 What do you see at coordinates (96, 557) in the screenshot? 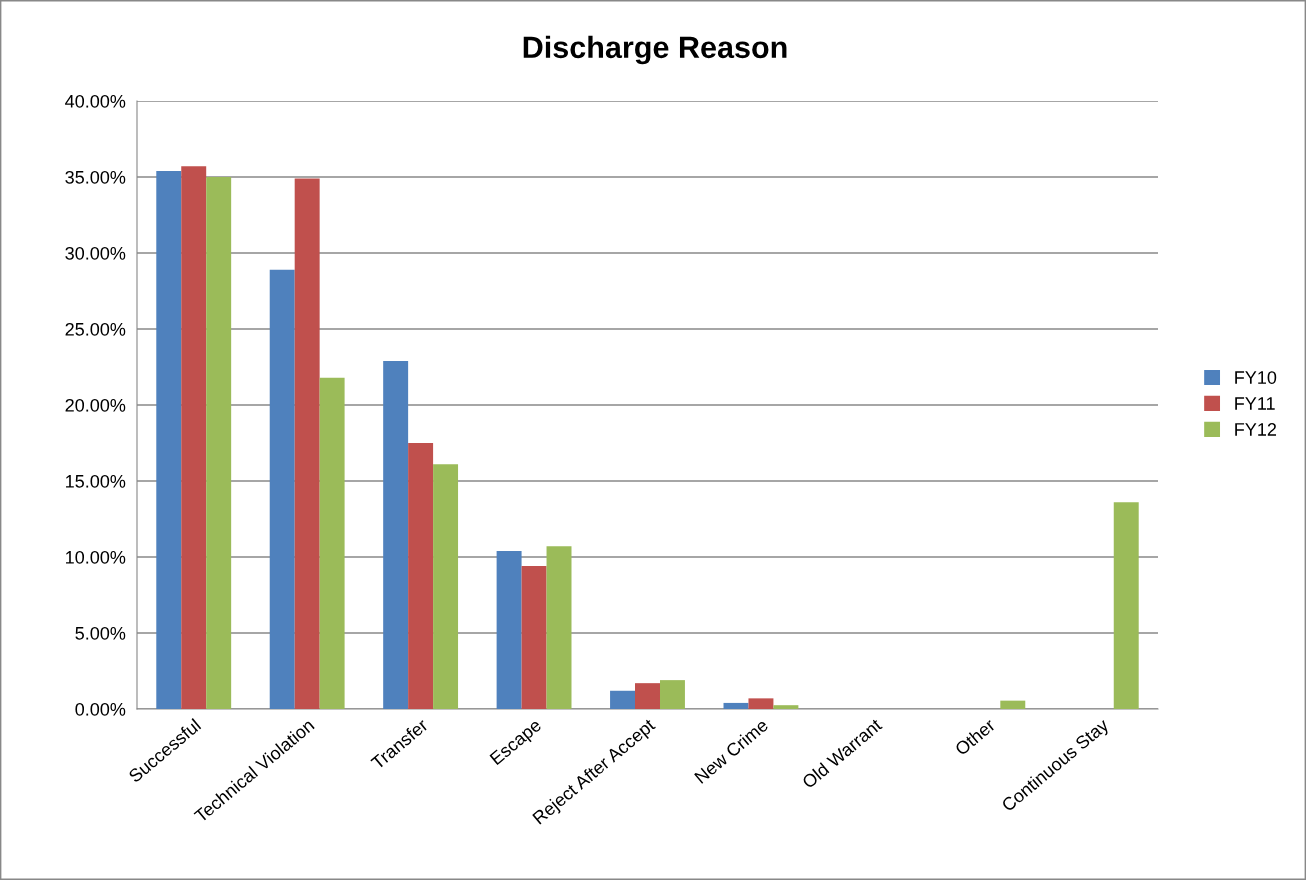
I see `y-tick-label: 10.00%` at bounding box center [96, 557].